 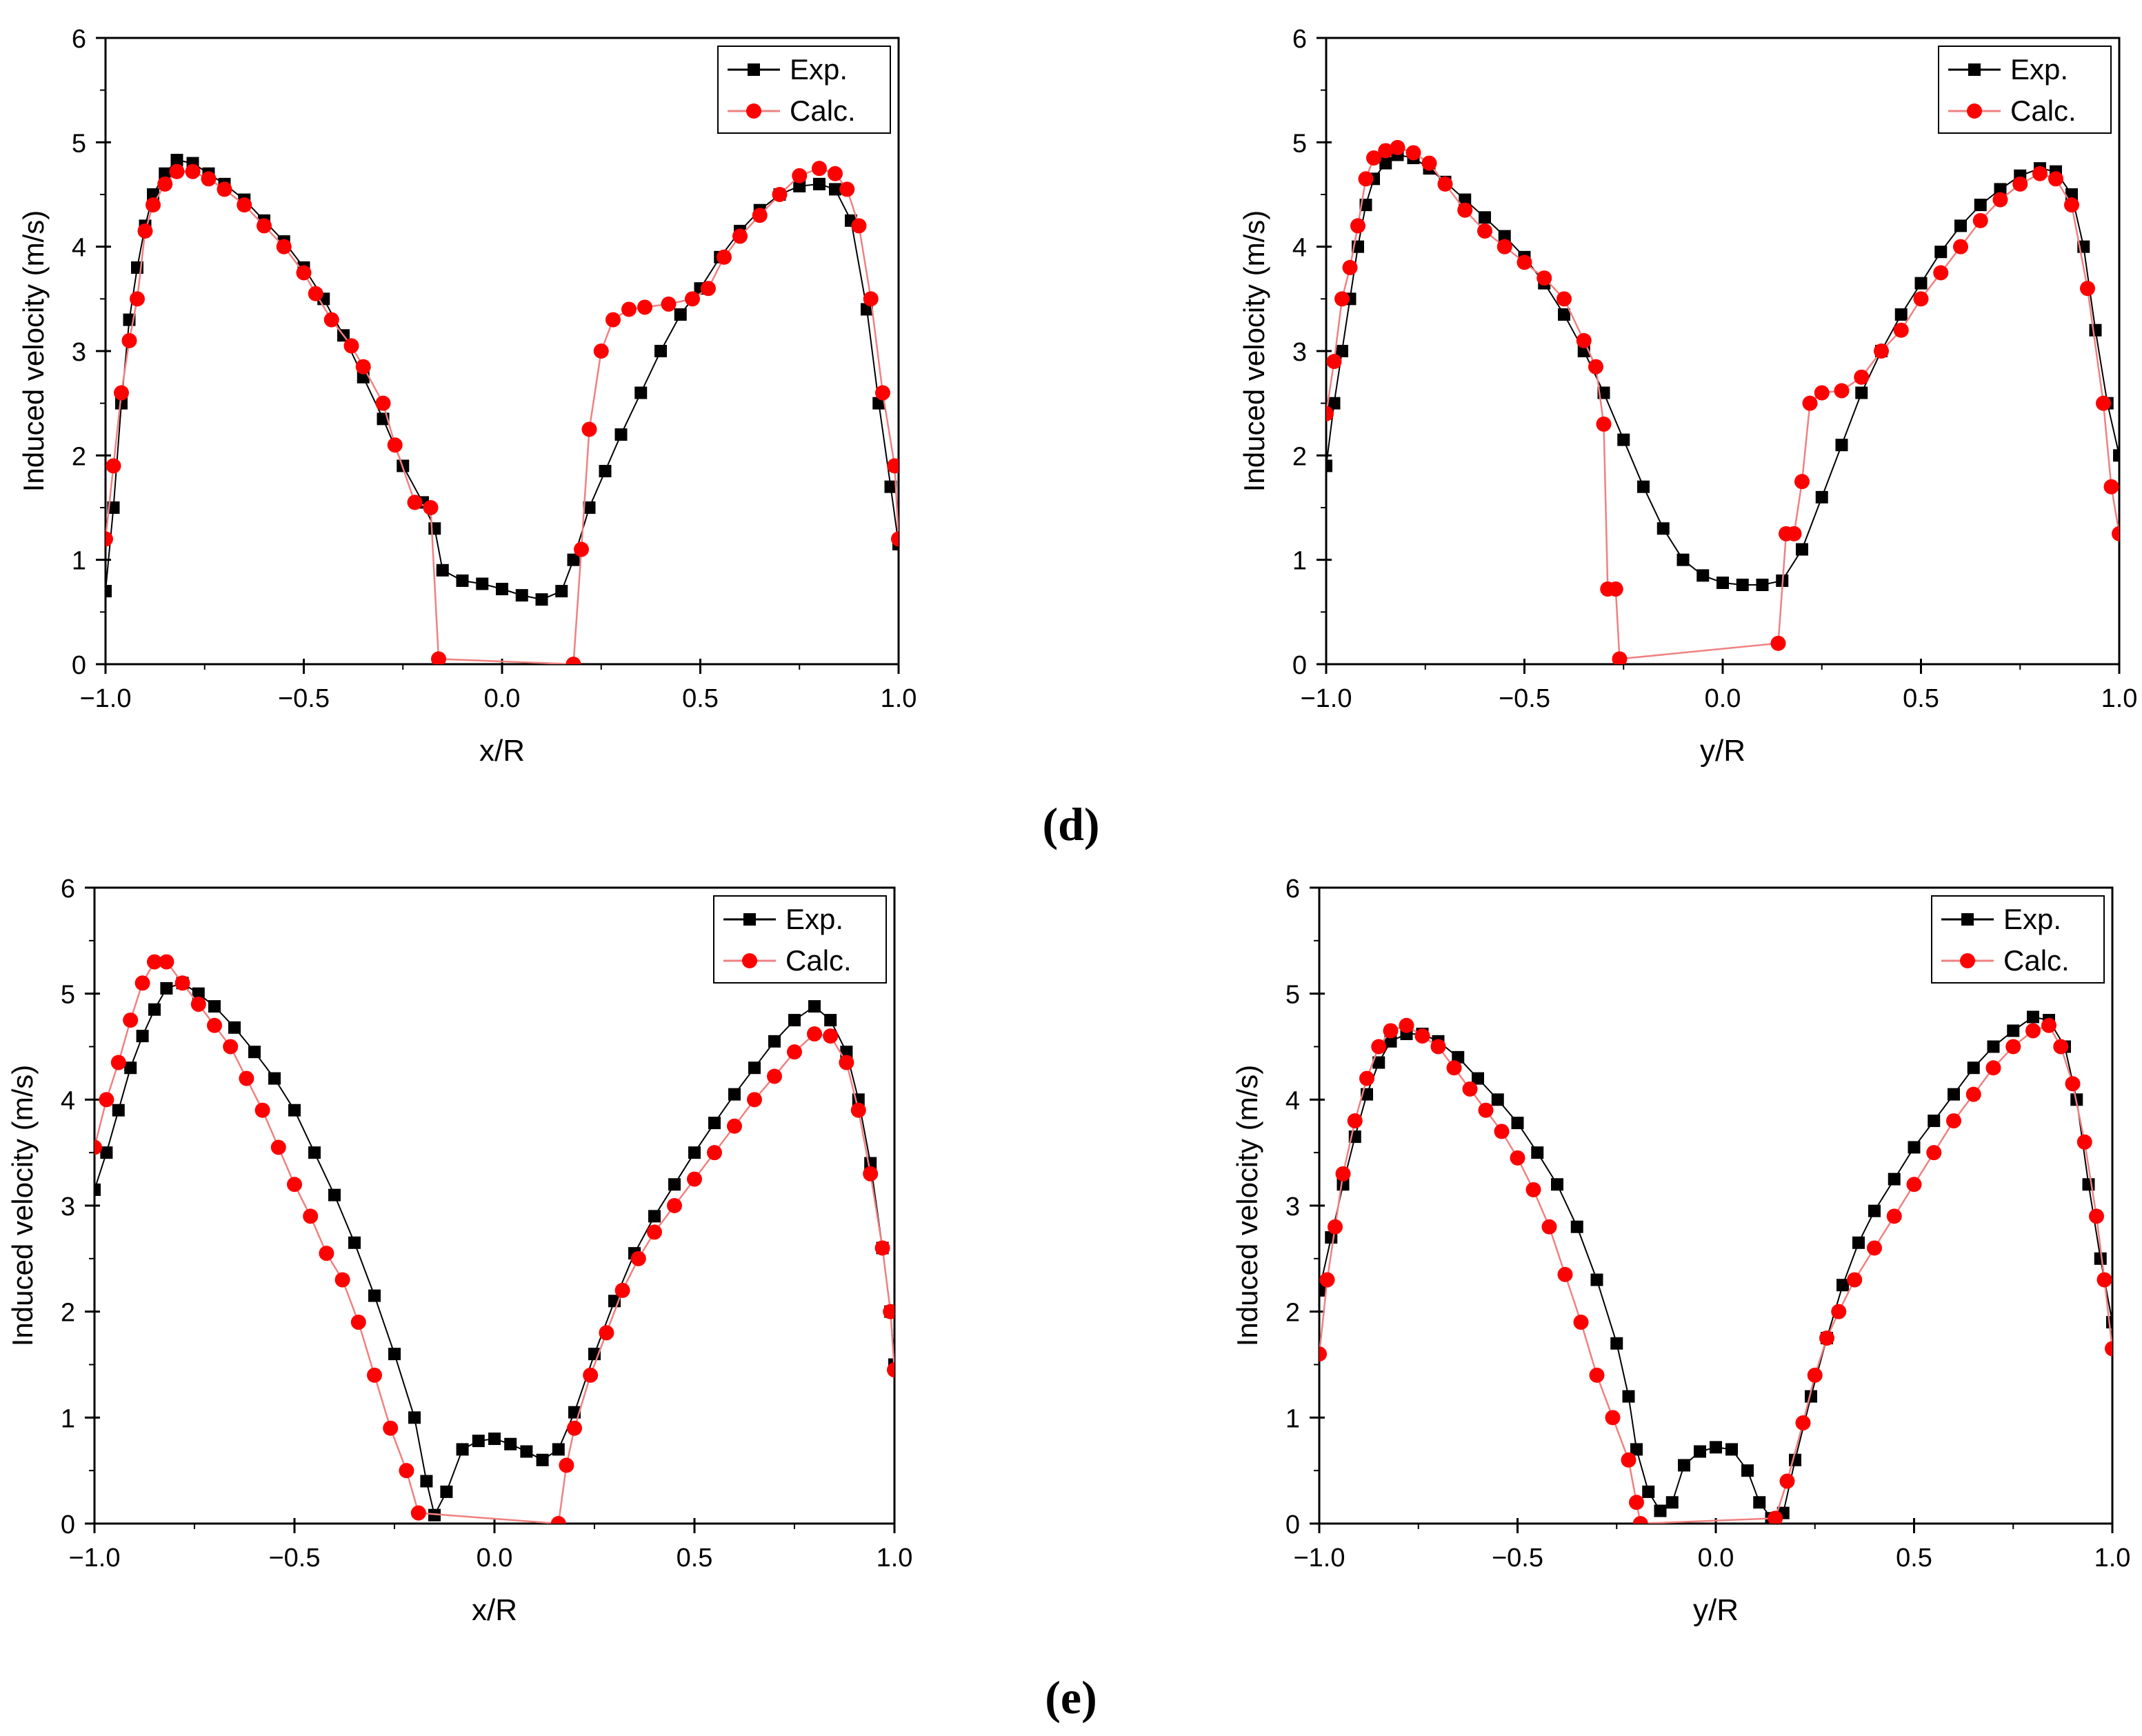 I want to click on series-exp, so click(x=494, y=1249).